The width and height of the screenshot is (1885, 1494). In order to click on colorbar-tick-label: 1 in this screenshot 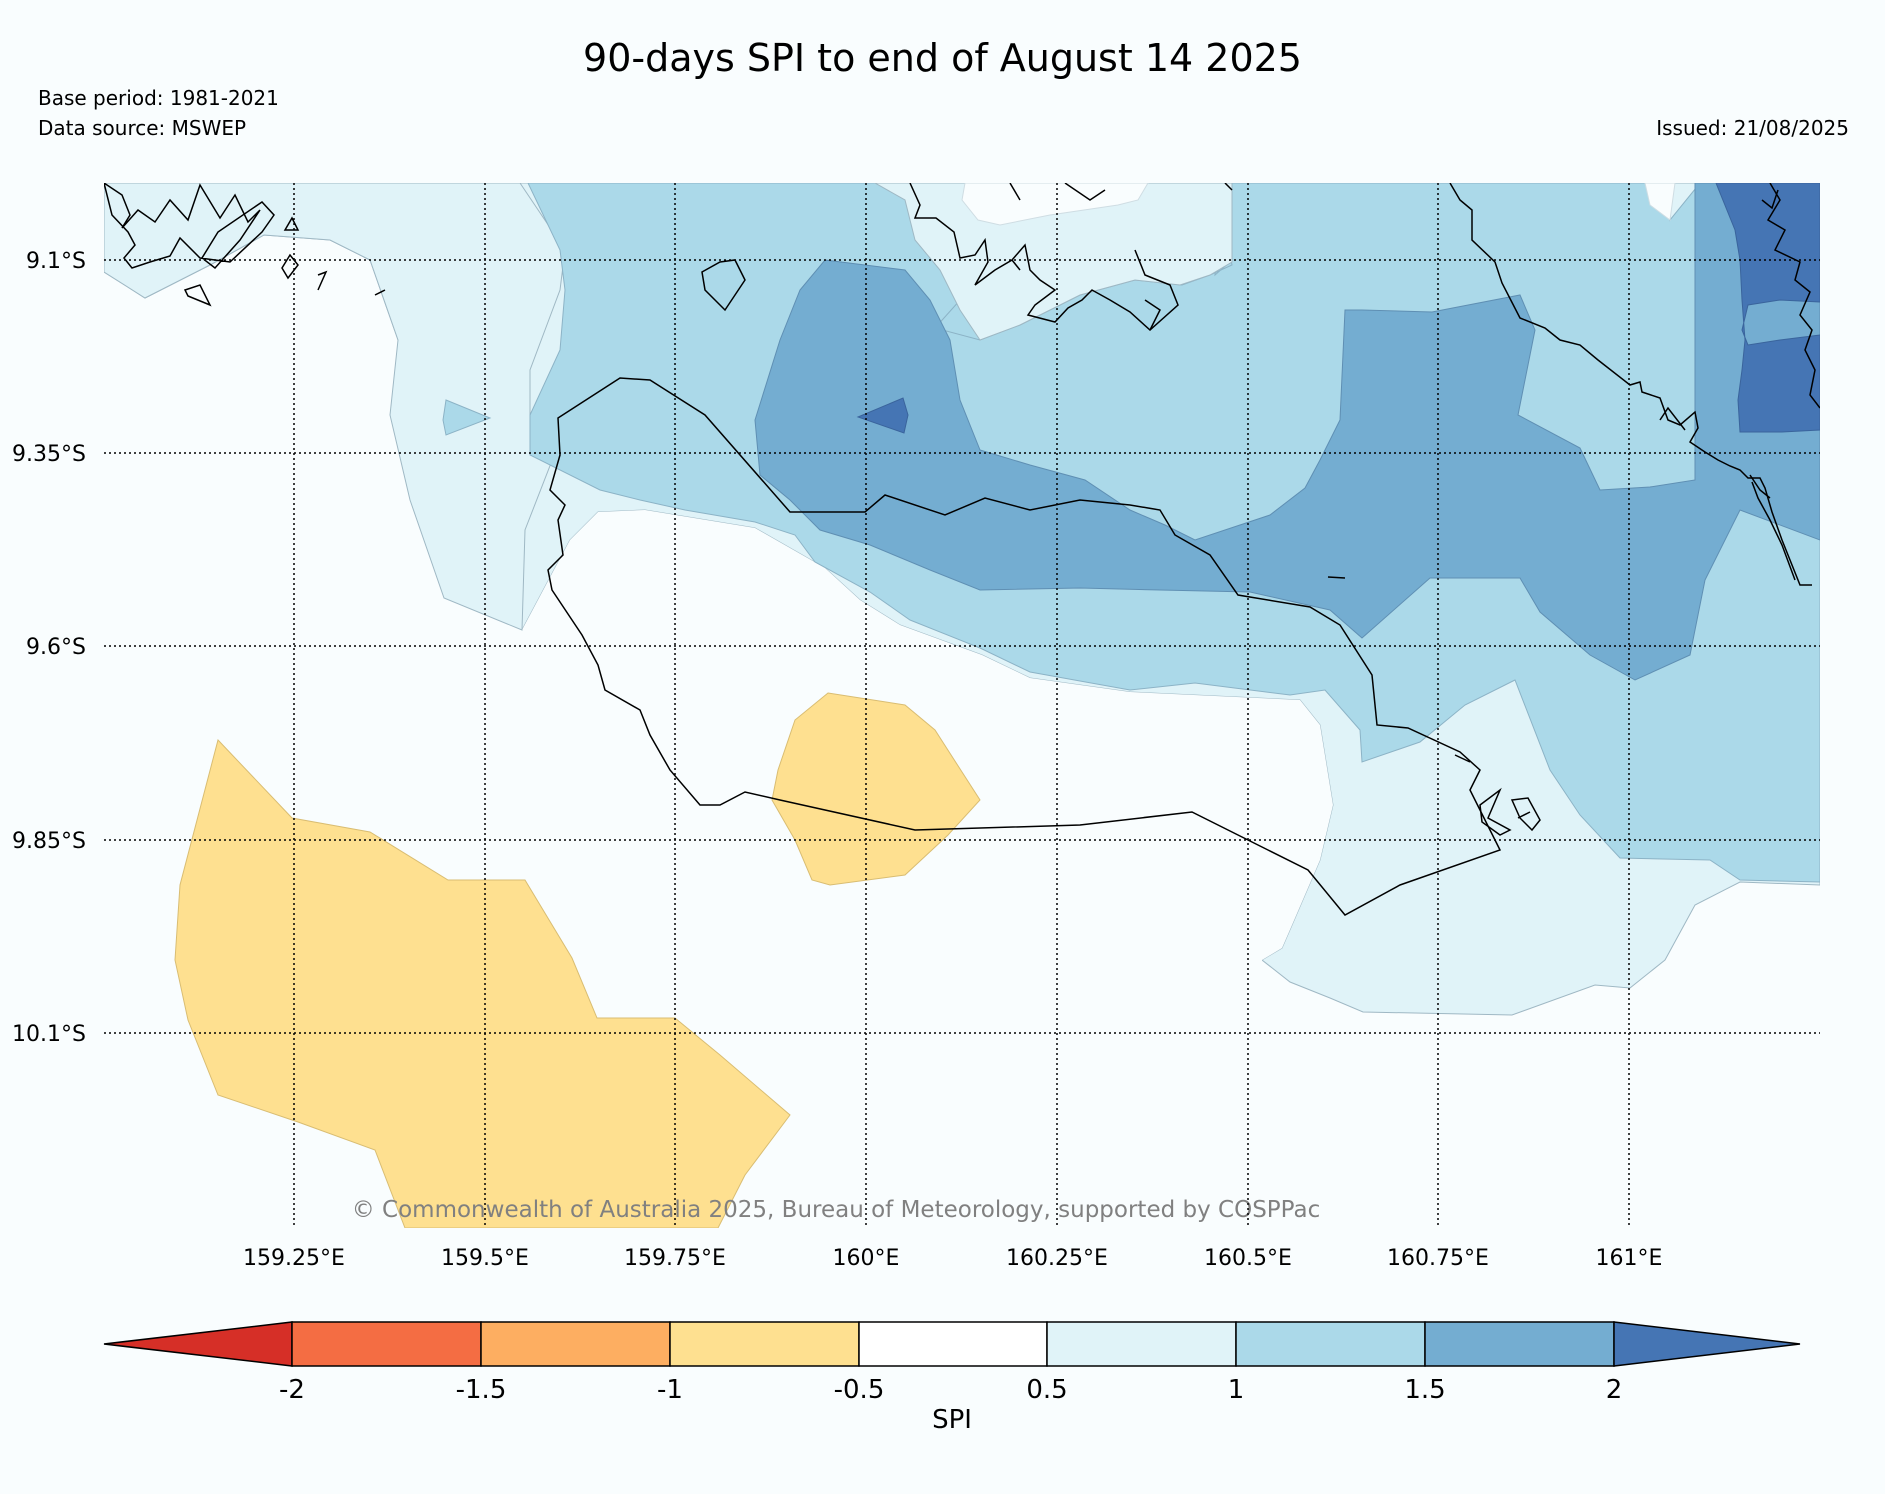, I will do `click(1236, 1390)`.